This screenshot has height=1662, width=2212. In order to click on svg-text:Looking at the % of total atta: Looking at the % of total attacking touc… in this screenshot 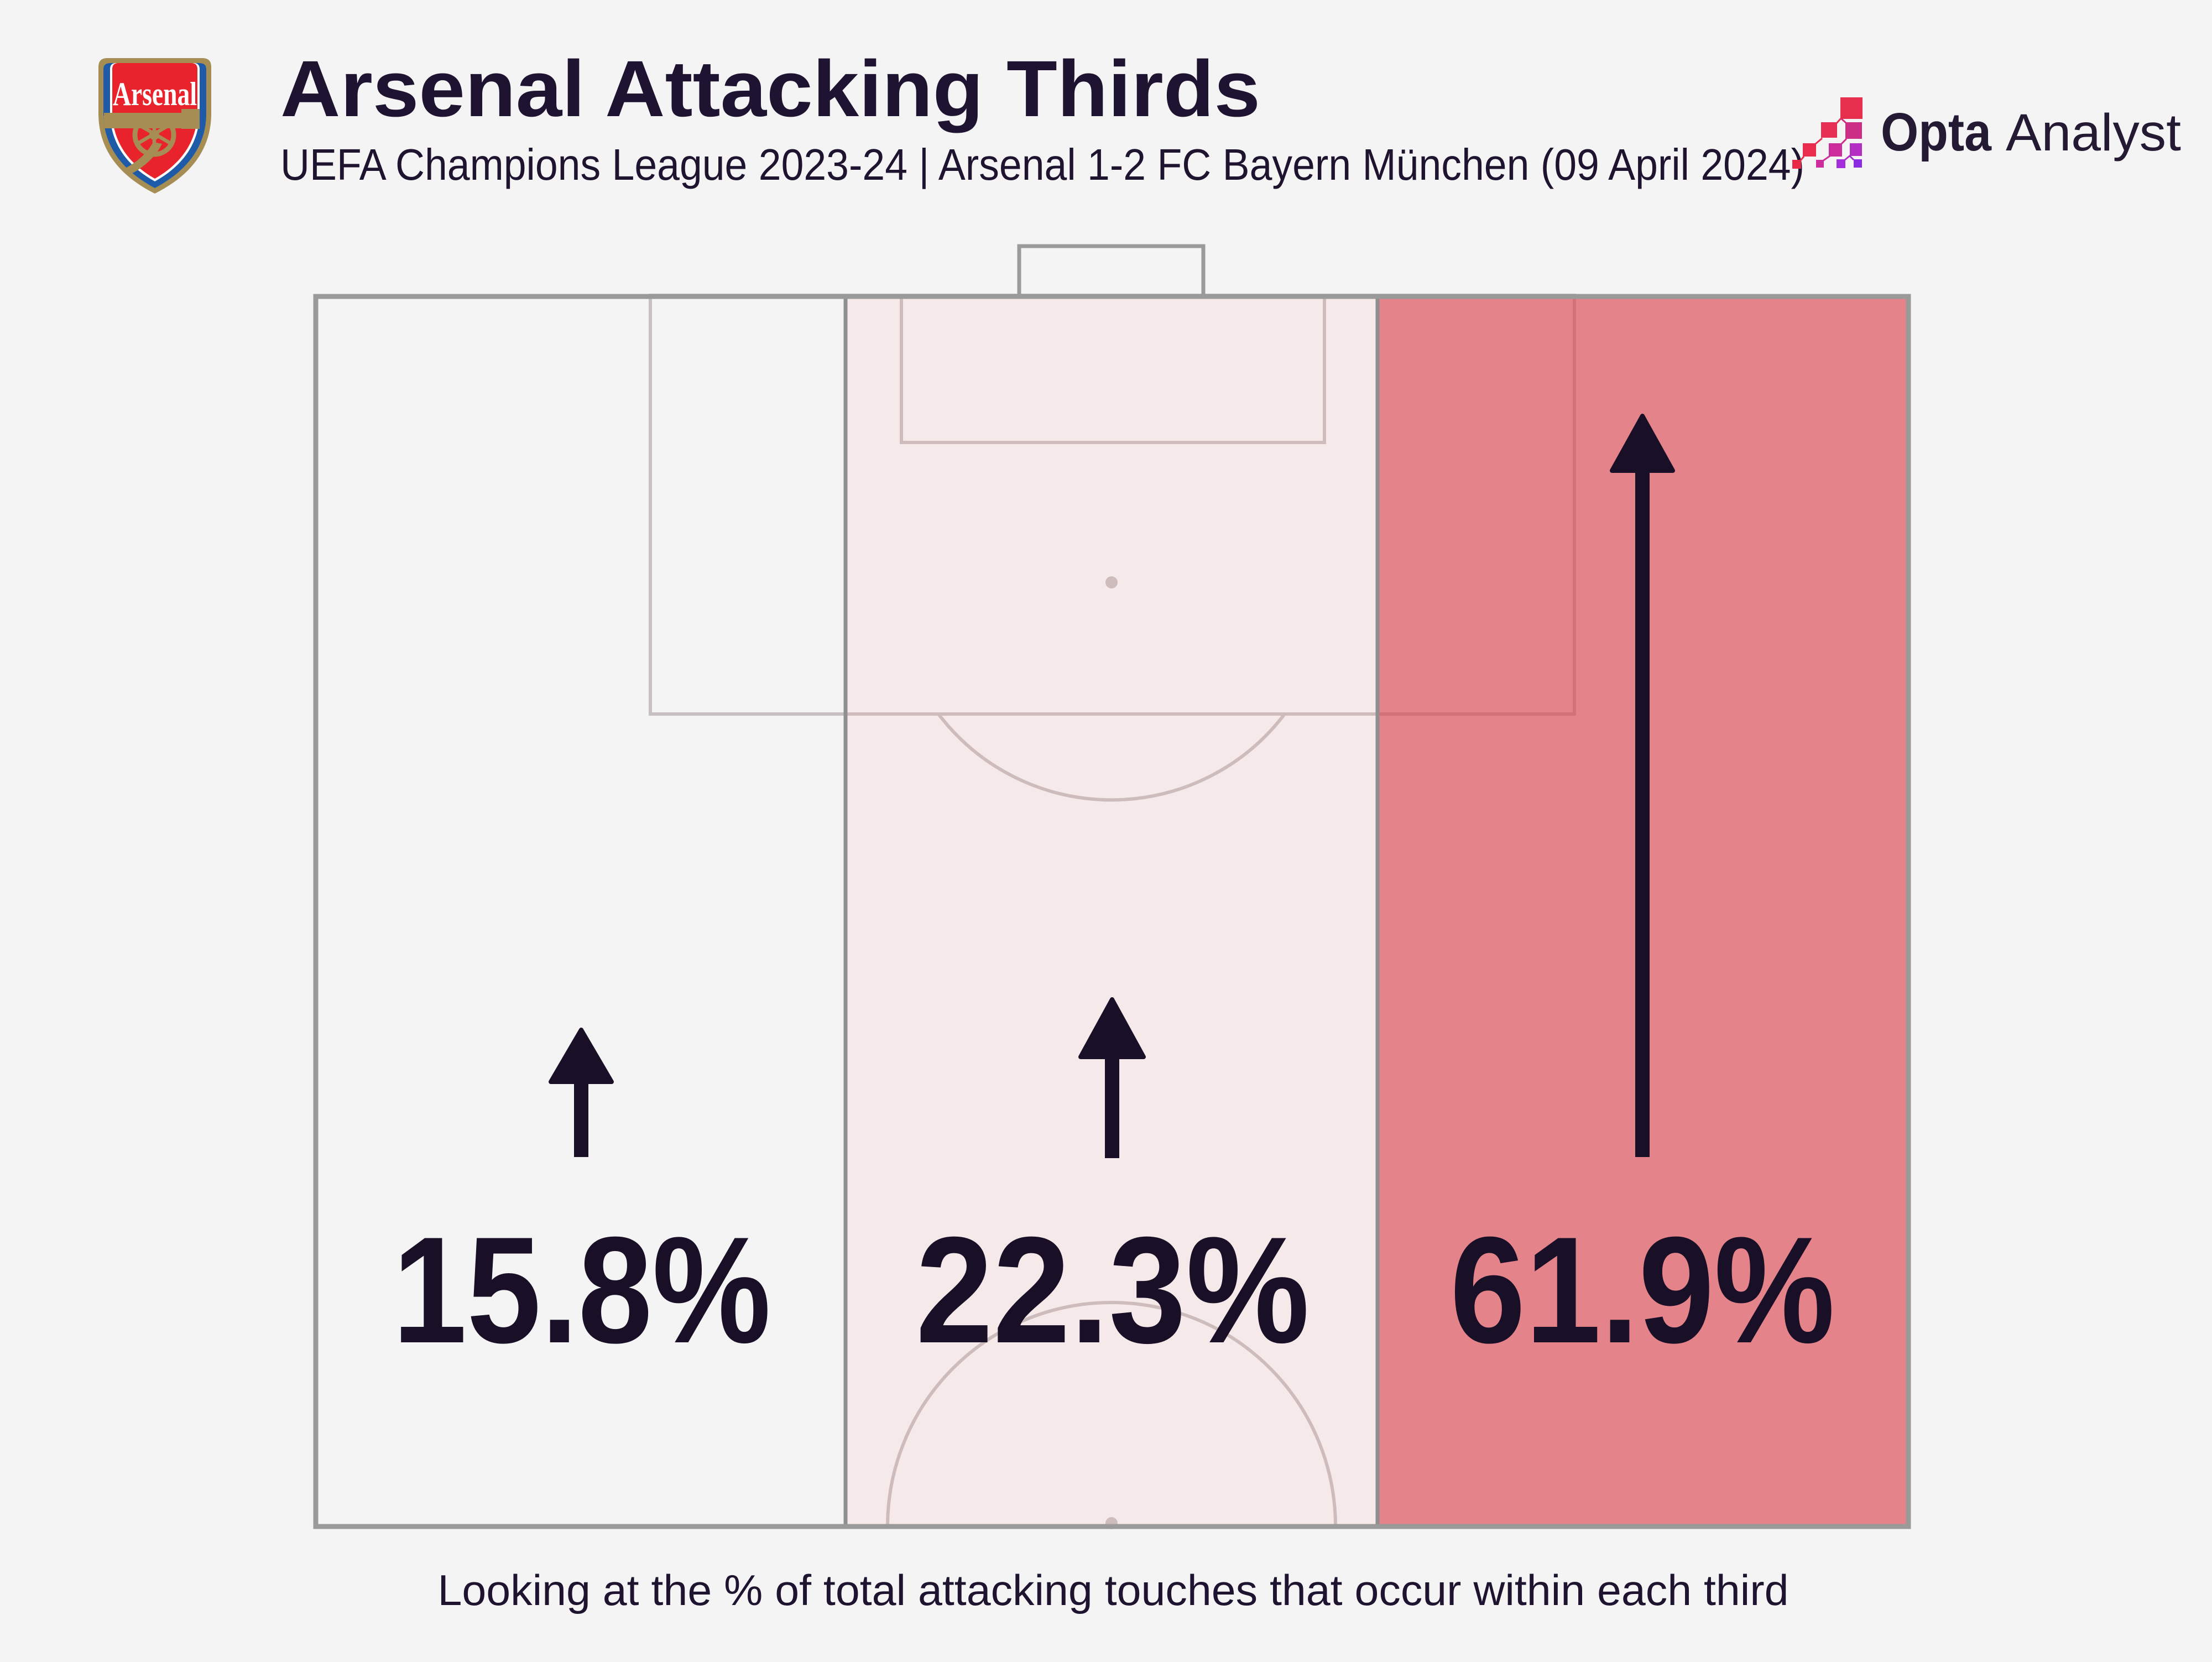, I will do `click(1114, 1590)`.